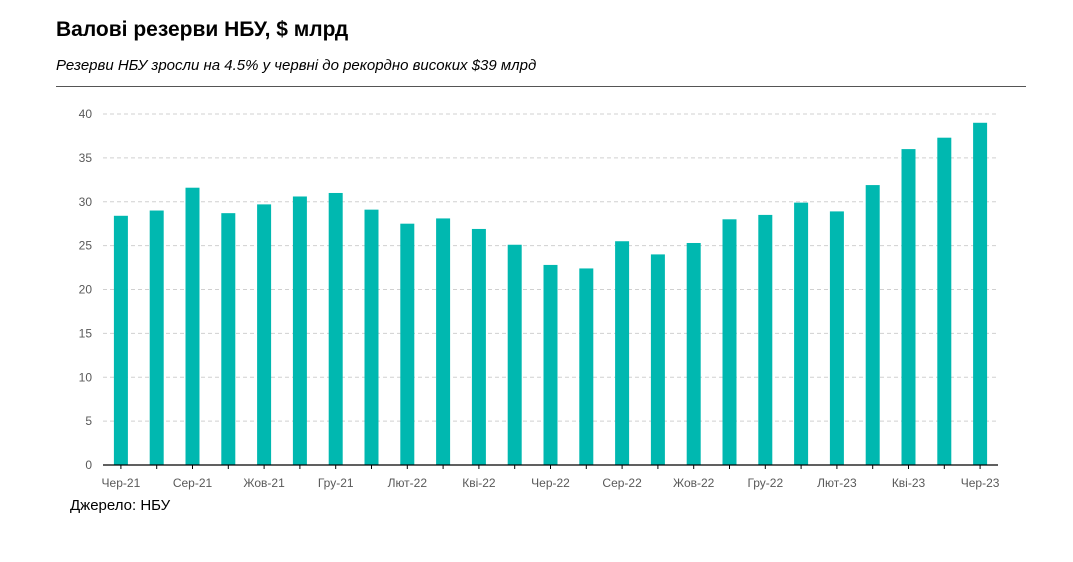 Image resolution: width=1073 pixels, height=562 pixels. What do you see at coordinates (872, 325) in the screenshot?
I see `bar-Бер-23` at bounding box center [872, 325].